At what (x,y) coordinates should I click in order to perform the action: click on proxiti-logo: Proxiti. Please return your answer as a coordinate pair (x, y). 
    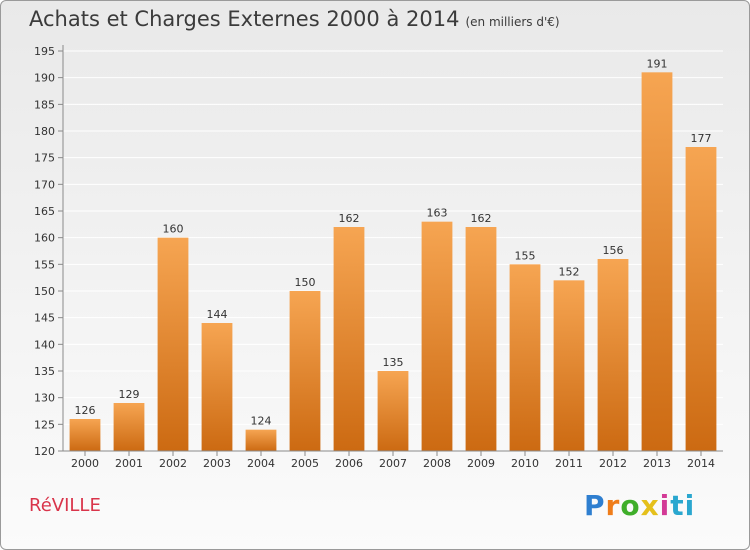
    Looking at the image, I should click on (639, 505).